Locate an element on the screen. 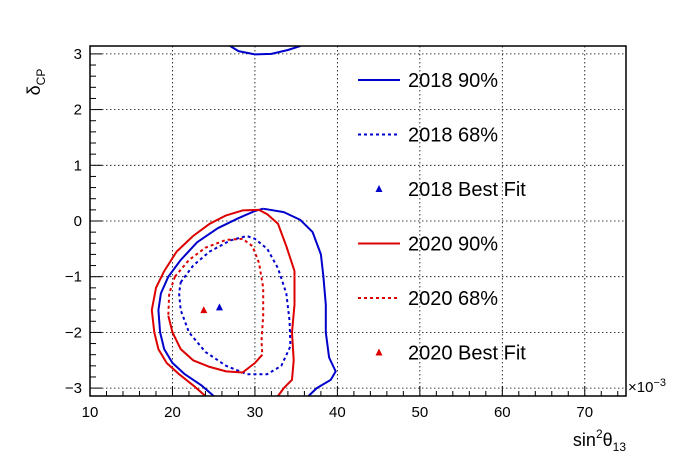  x-multiplier: ×10⁻³ is located at coordinates (647, 386).